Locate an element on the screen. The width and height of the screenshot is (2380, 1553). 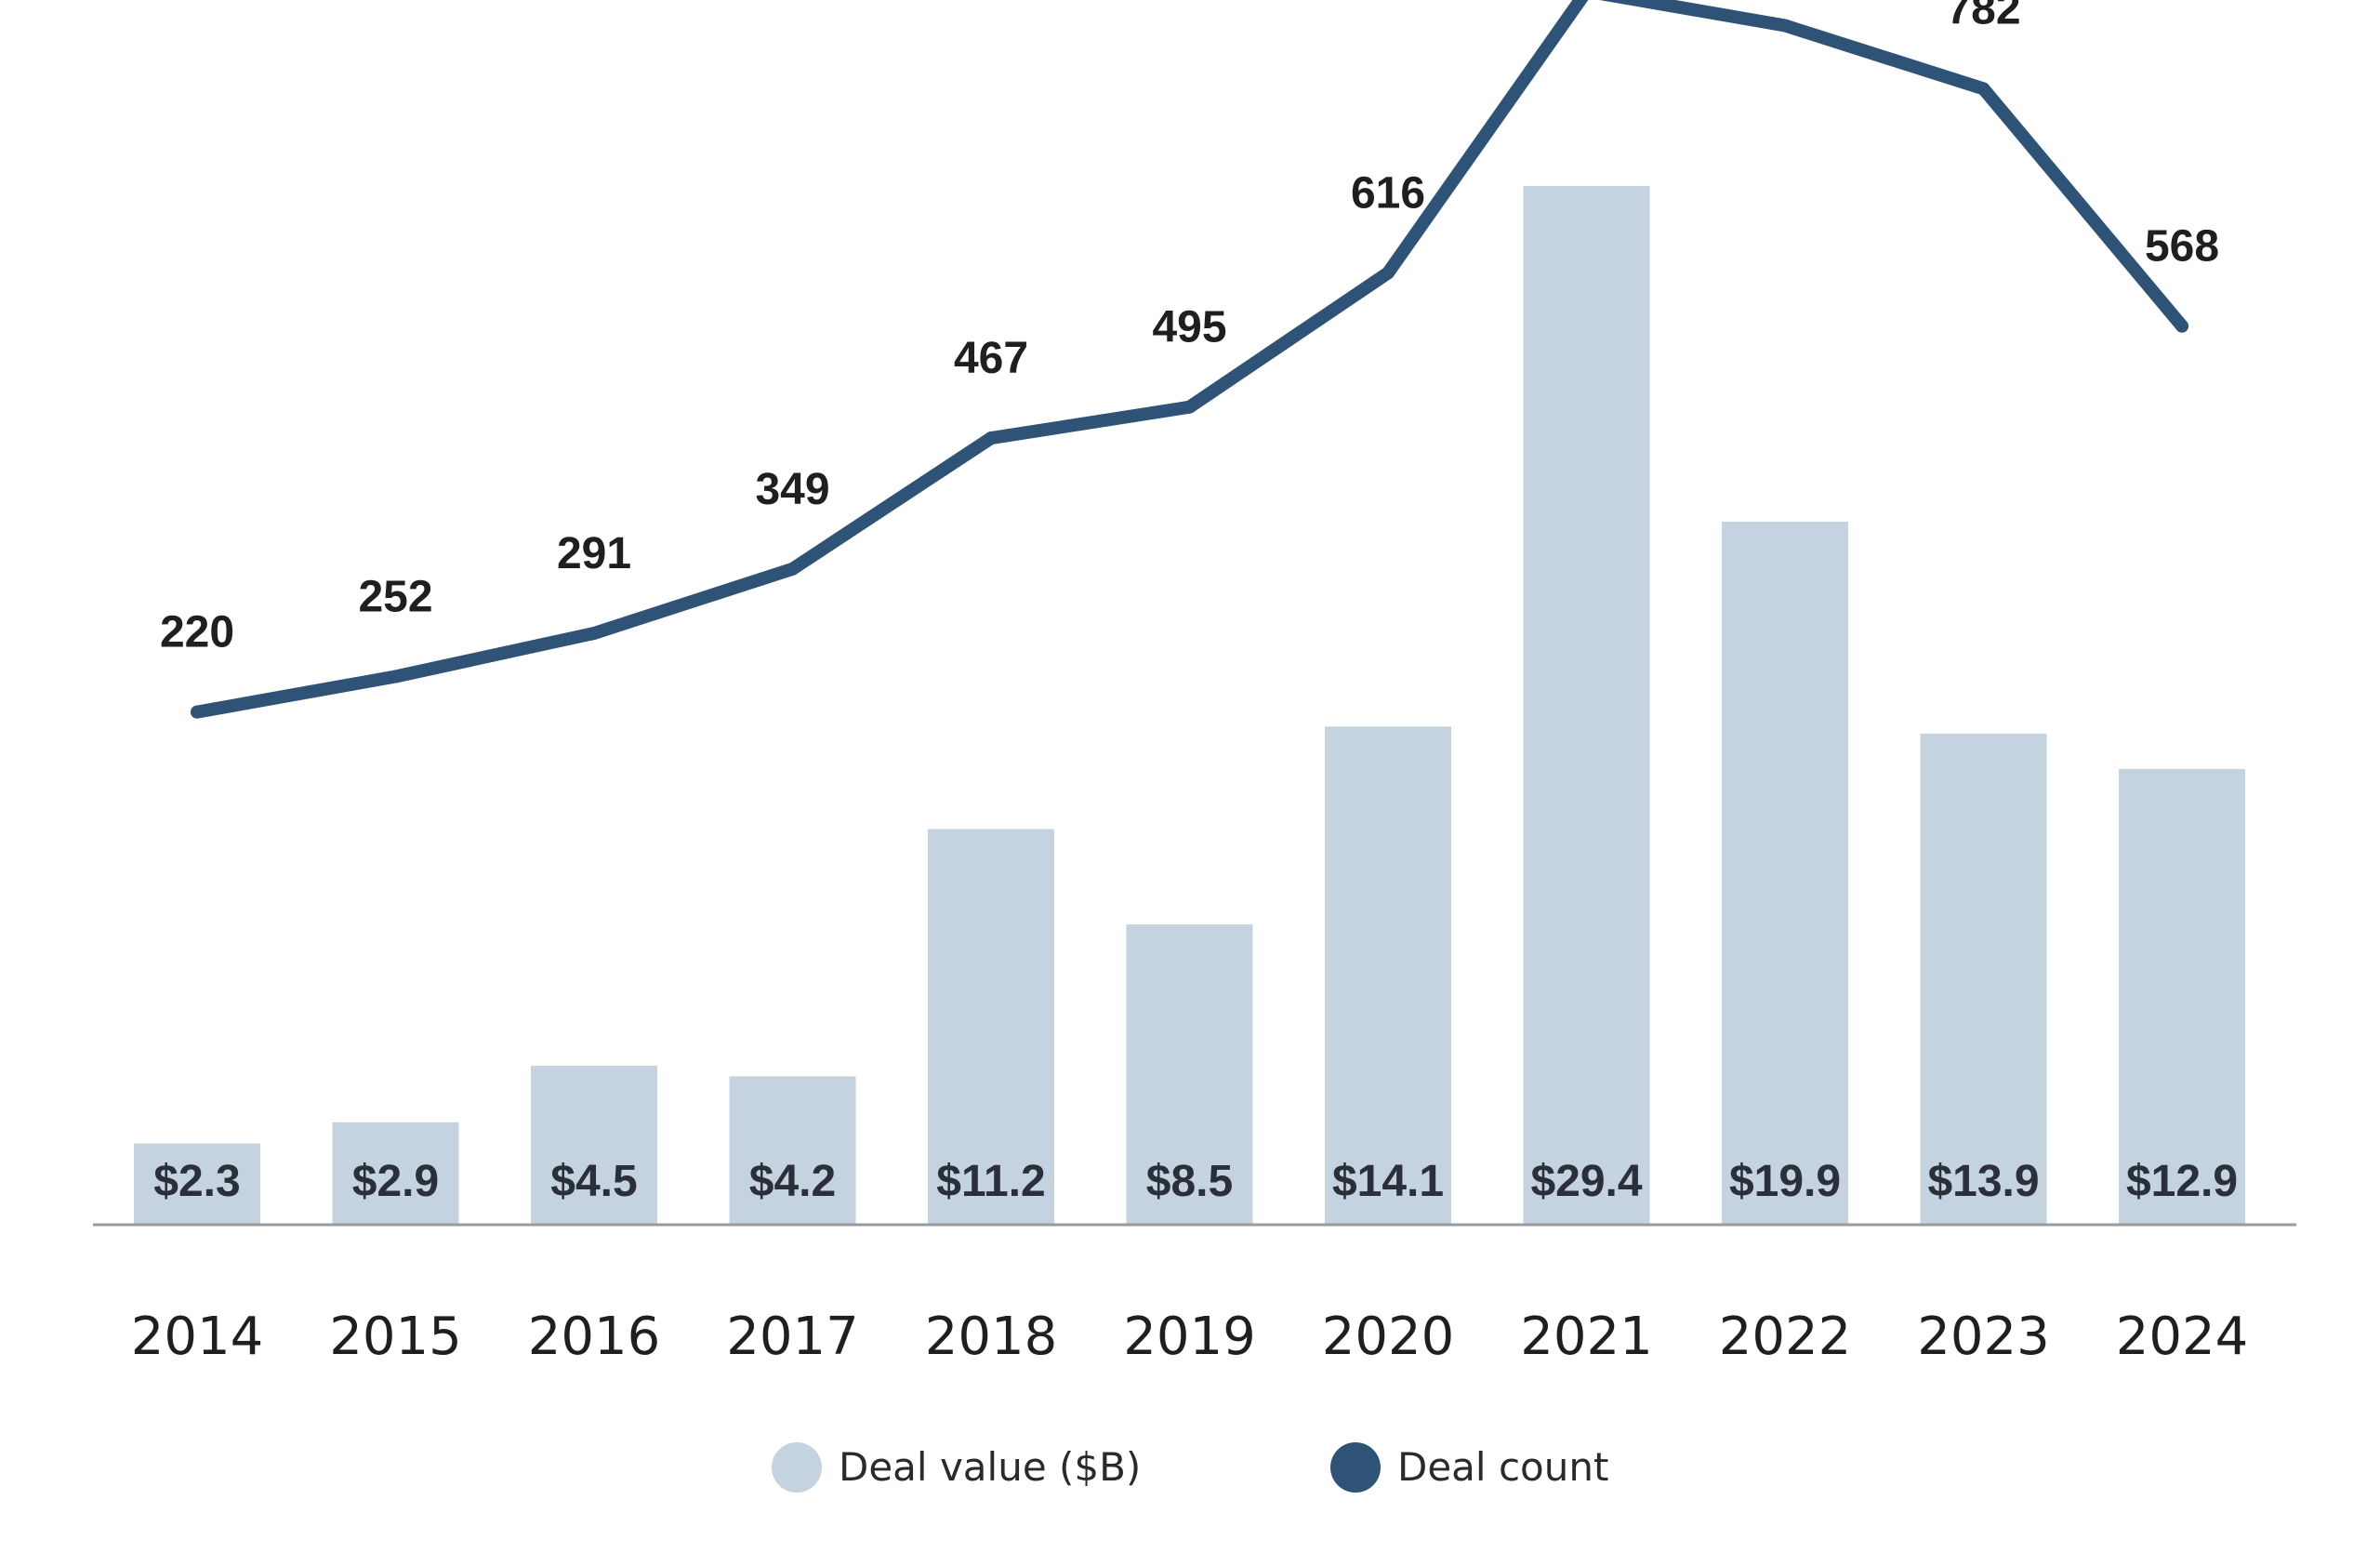
legend-swatch-deal-count is located at coordinates (1355, 1467).